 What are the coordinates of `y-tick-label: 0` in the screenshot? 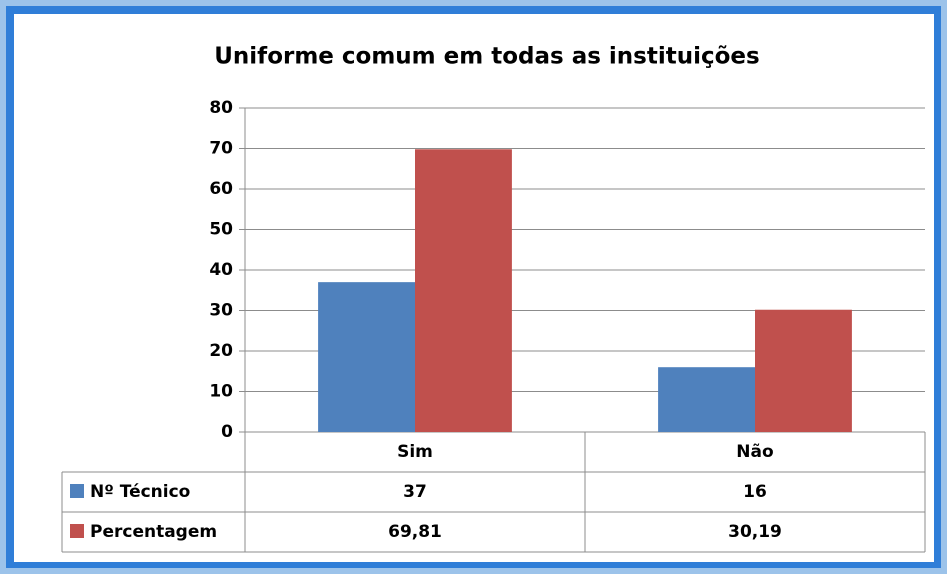 It's located at (227, 432).